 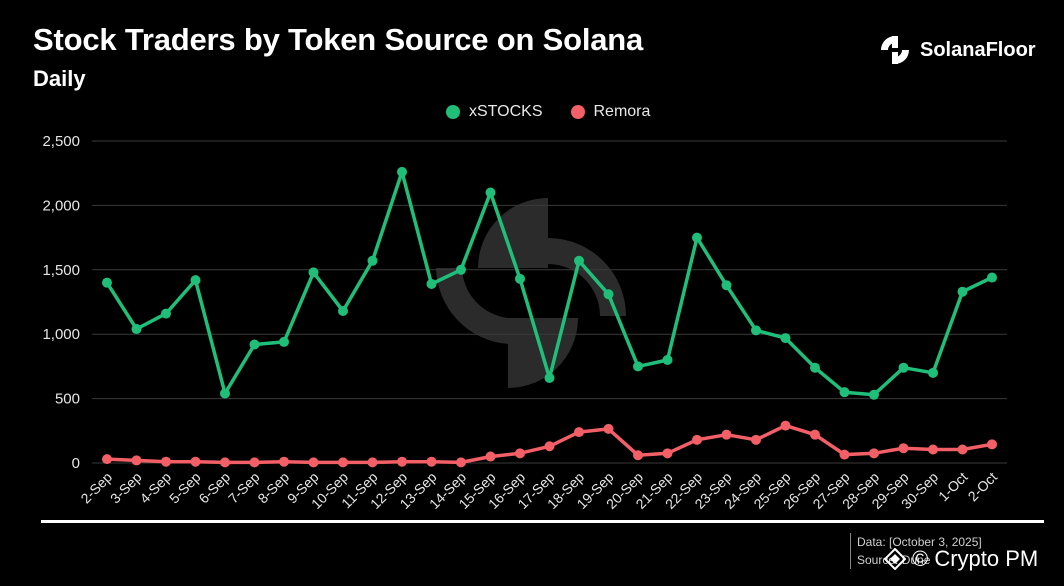 What do you see at coordinates (185, 488) in the screenshot?
I see `x-tick-label: 5-Sep` at bounding box center [185, 488].